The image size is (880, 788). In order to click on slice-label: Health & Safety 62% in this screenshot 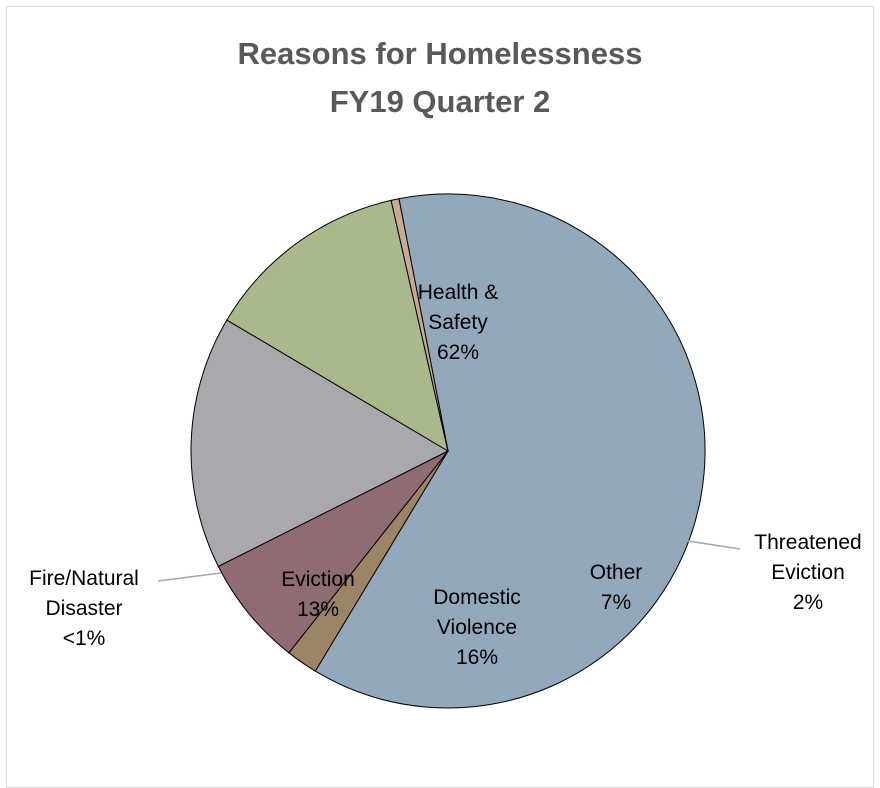, I will do `click(458, 322)`.